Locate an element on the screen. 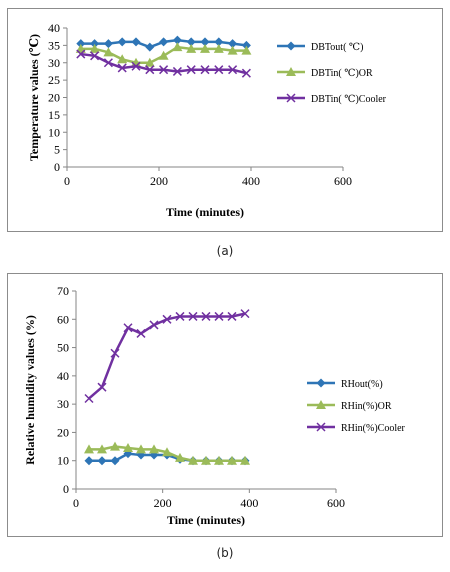 Image resolution: width=450 pixels, height=572 pixels. legend-entry-2: RHin(%)OR is located at coordinates (349, 406).